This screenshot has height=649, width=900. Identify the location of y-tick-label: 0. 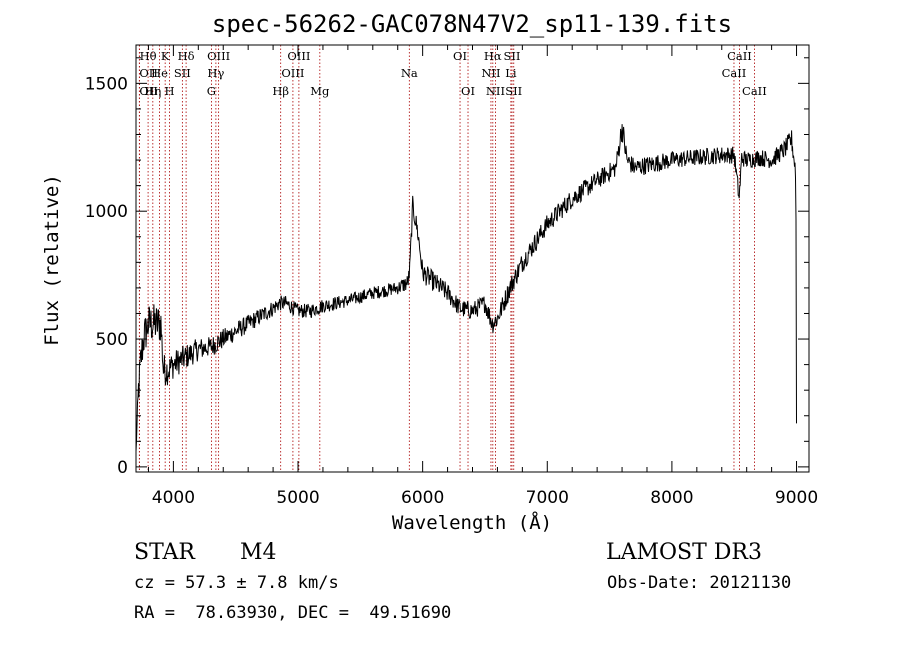
(122, 468).